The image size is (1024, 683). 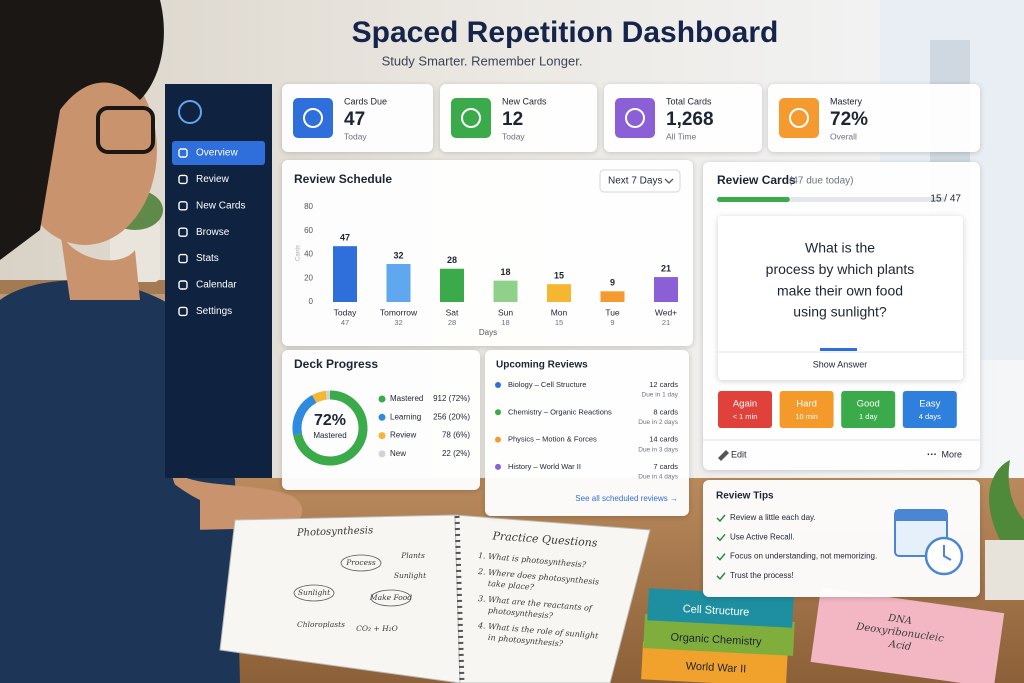 I want to click on review-deck-name: Physics – Motion & Forces, so click(x=552, y=439).